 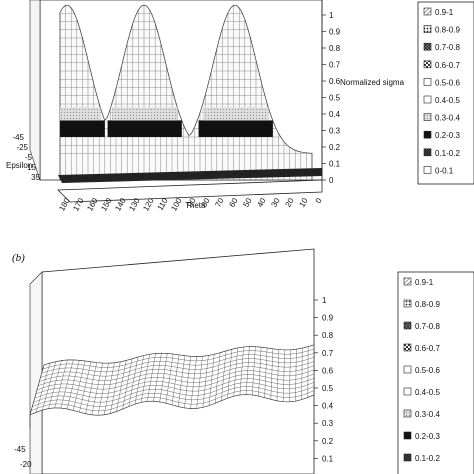 What do you see at coordinates (134, 204) in the screenshot?
I see `x-tick-label: 130` at bounding box center [134, 204].